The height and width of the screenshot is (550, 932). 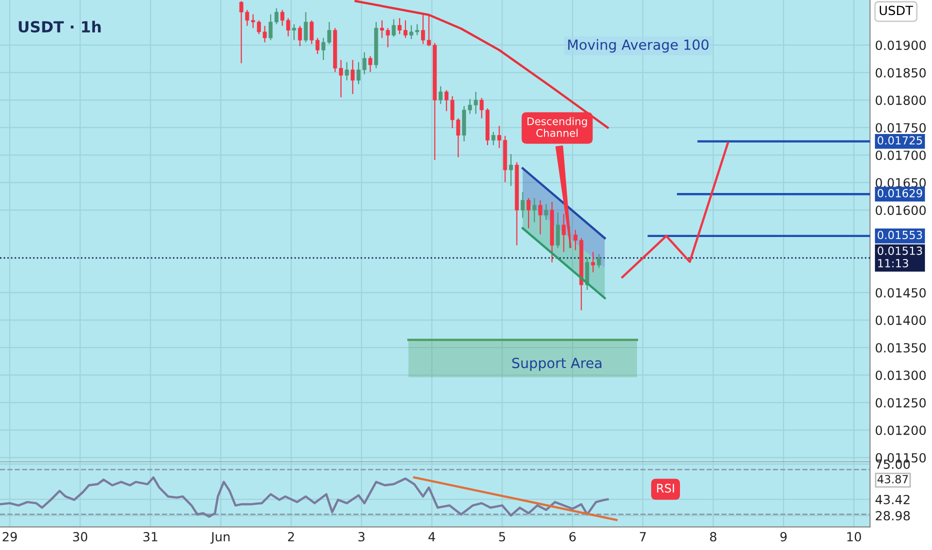 I want to click on x-tick-label: 7, so click(x=643, y=537).